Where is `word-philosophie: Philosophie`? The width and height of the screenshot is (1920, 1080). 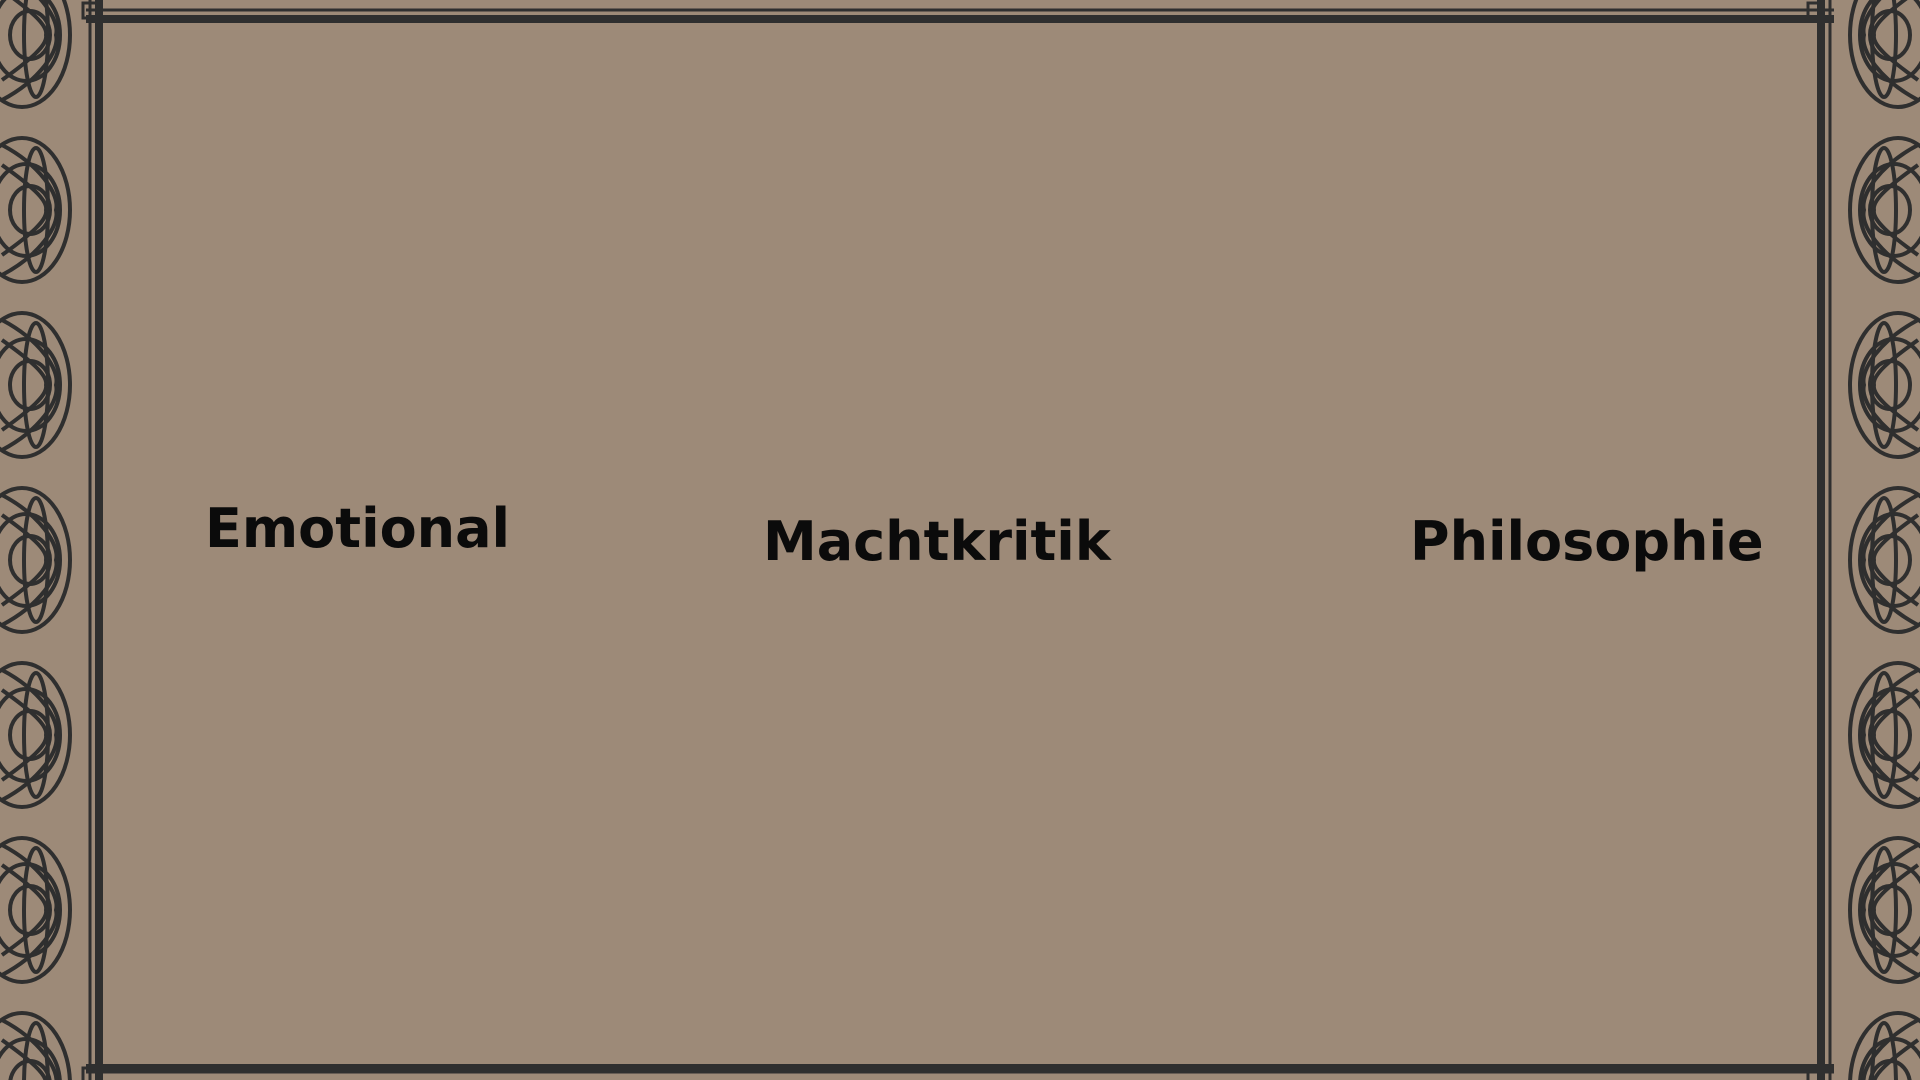
word-philosophie: Philosophie is located at coordinates (1587, 541).